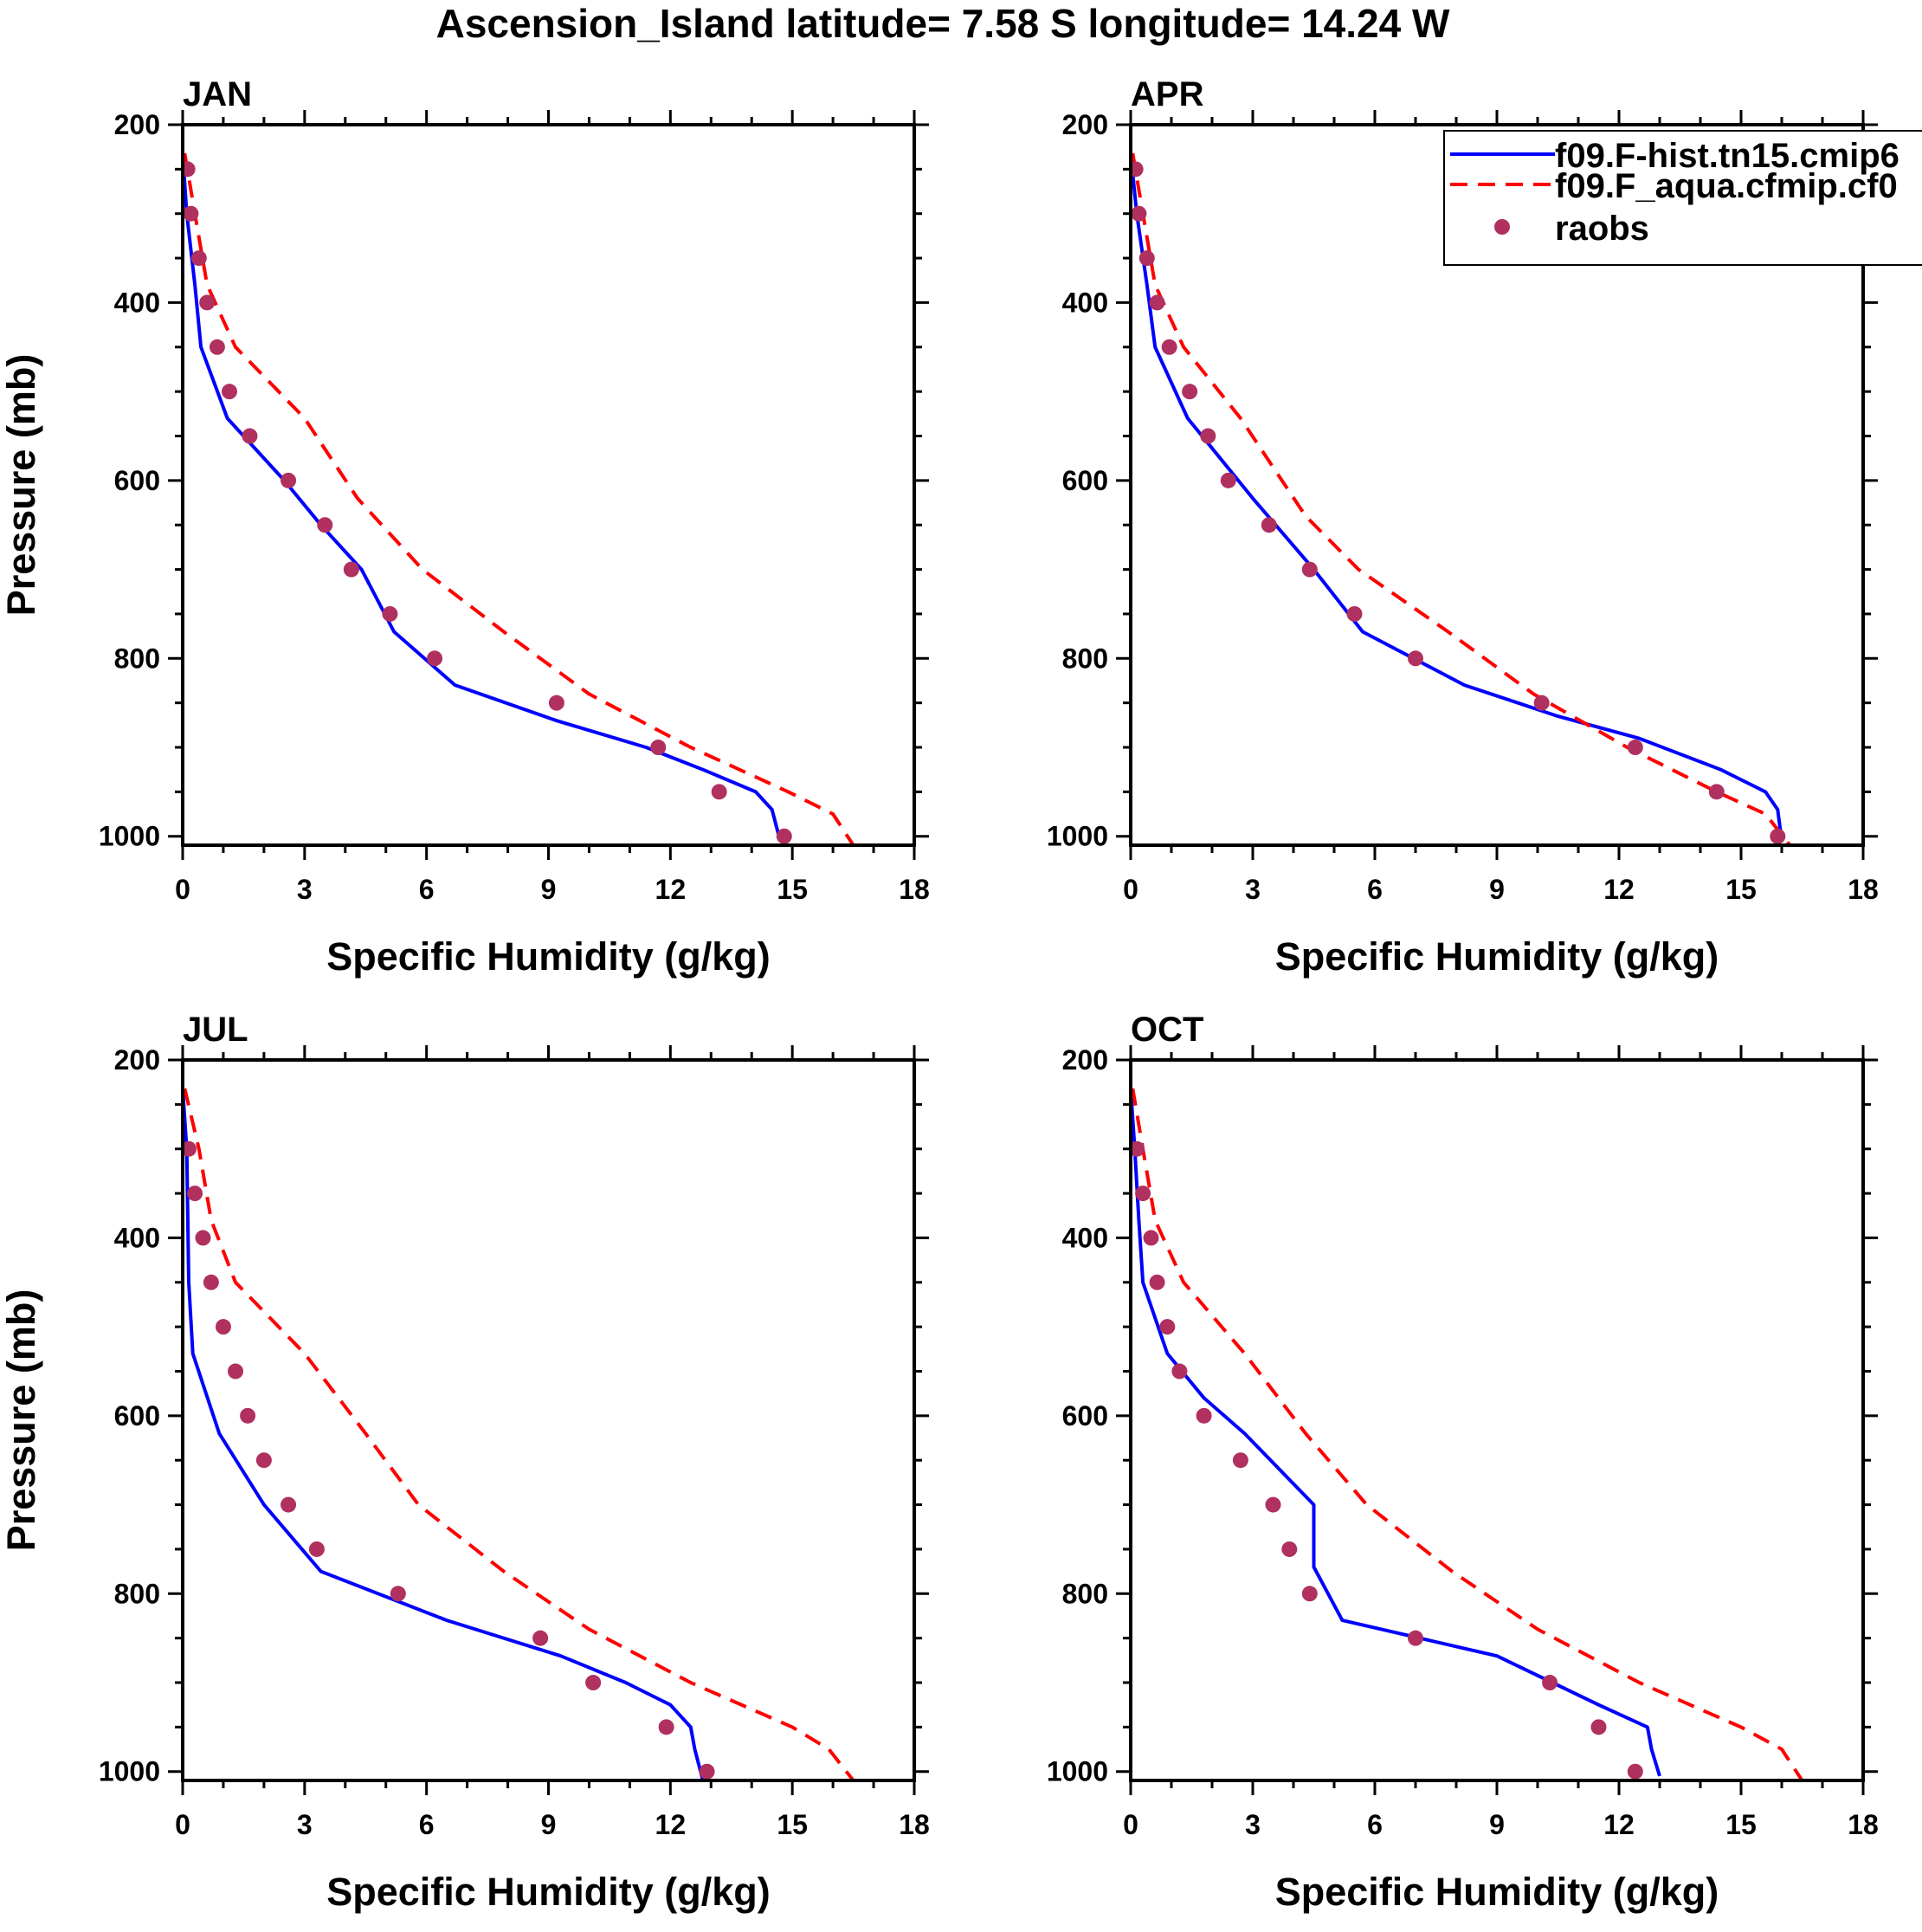  What do you see at coordinates (1130, 1824) in the screenshot?
I see `x-tick-label: 0` at bounding box center [1130, 1824].